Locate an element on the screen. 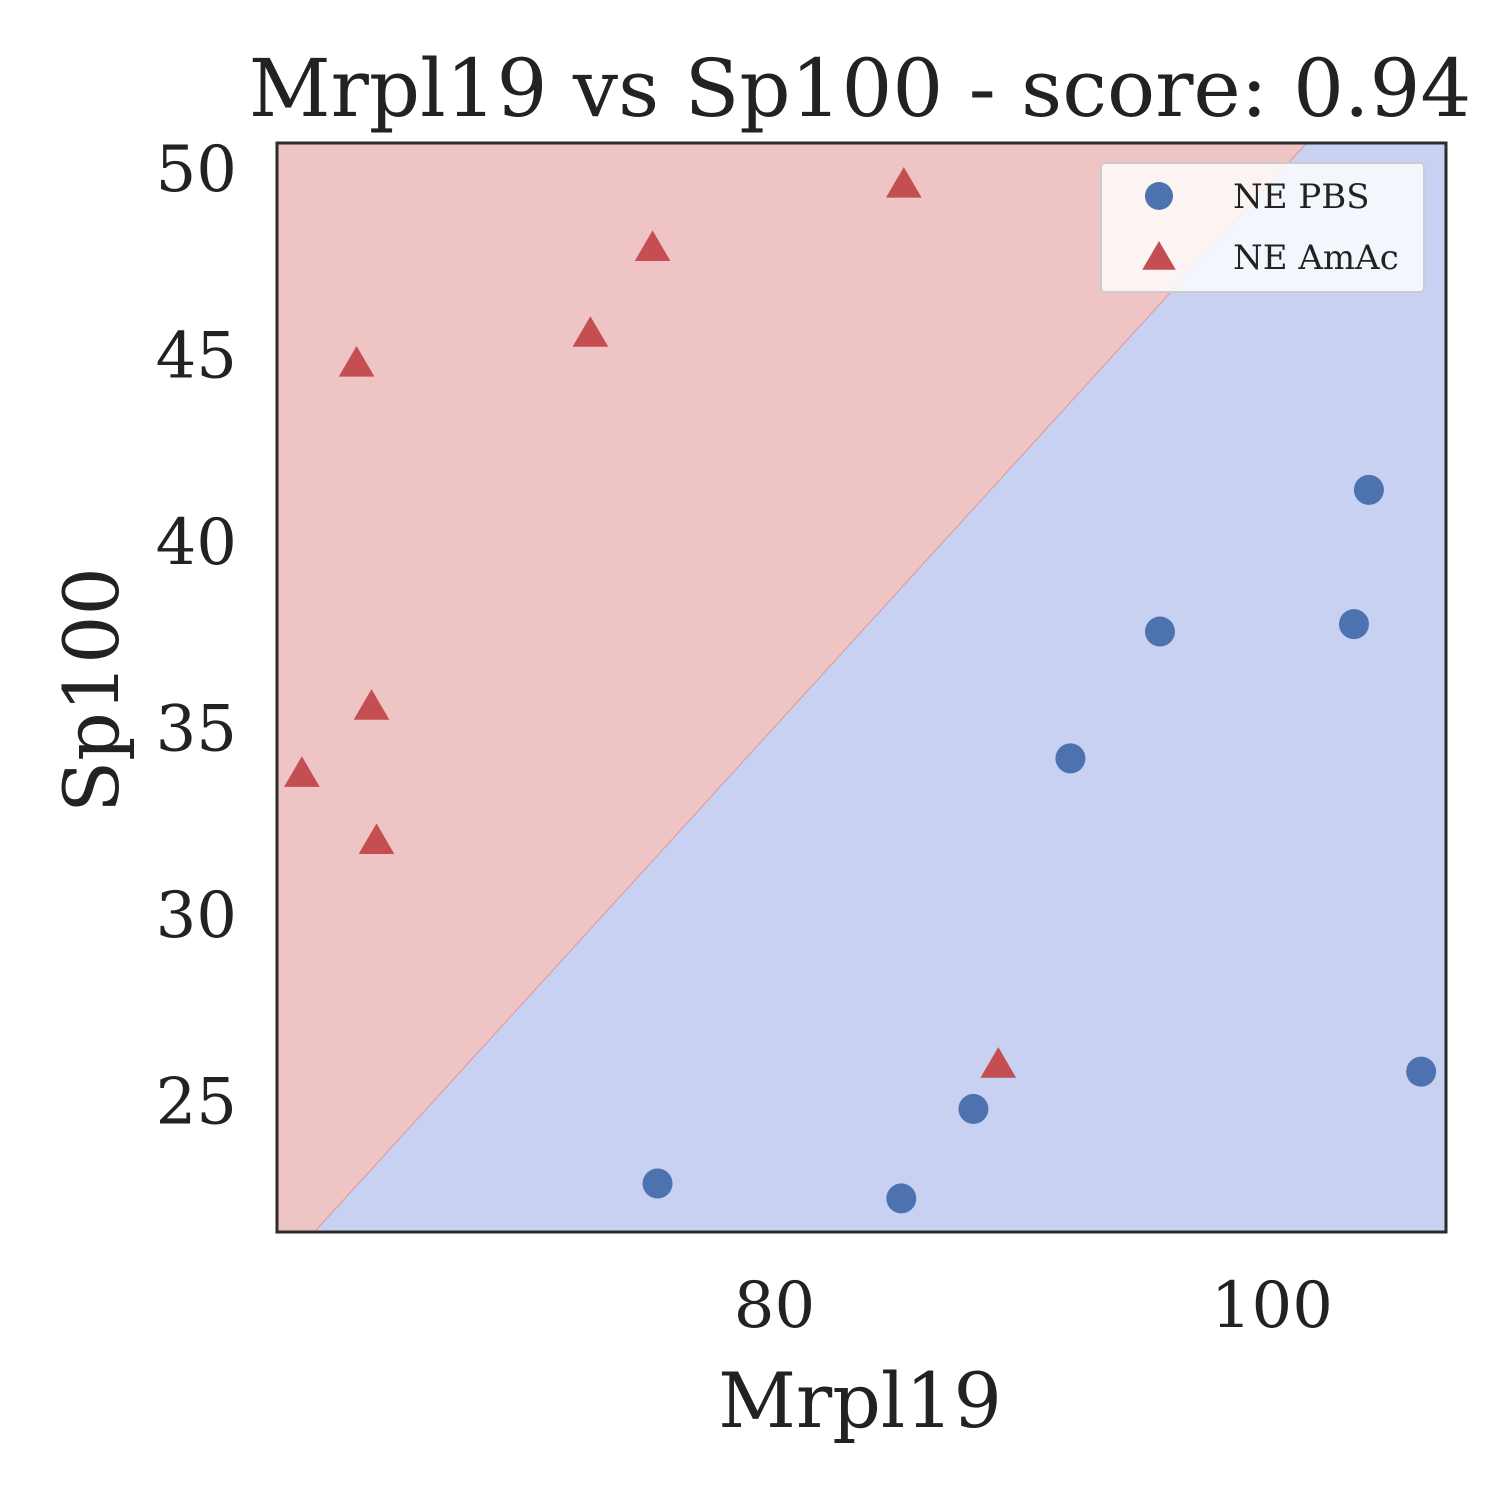 This screenshot has height=1500, width=1500. y-tick-label: 40 is located at coordinates (196, 543).